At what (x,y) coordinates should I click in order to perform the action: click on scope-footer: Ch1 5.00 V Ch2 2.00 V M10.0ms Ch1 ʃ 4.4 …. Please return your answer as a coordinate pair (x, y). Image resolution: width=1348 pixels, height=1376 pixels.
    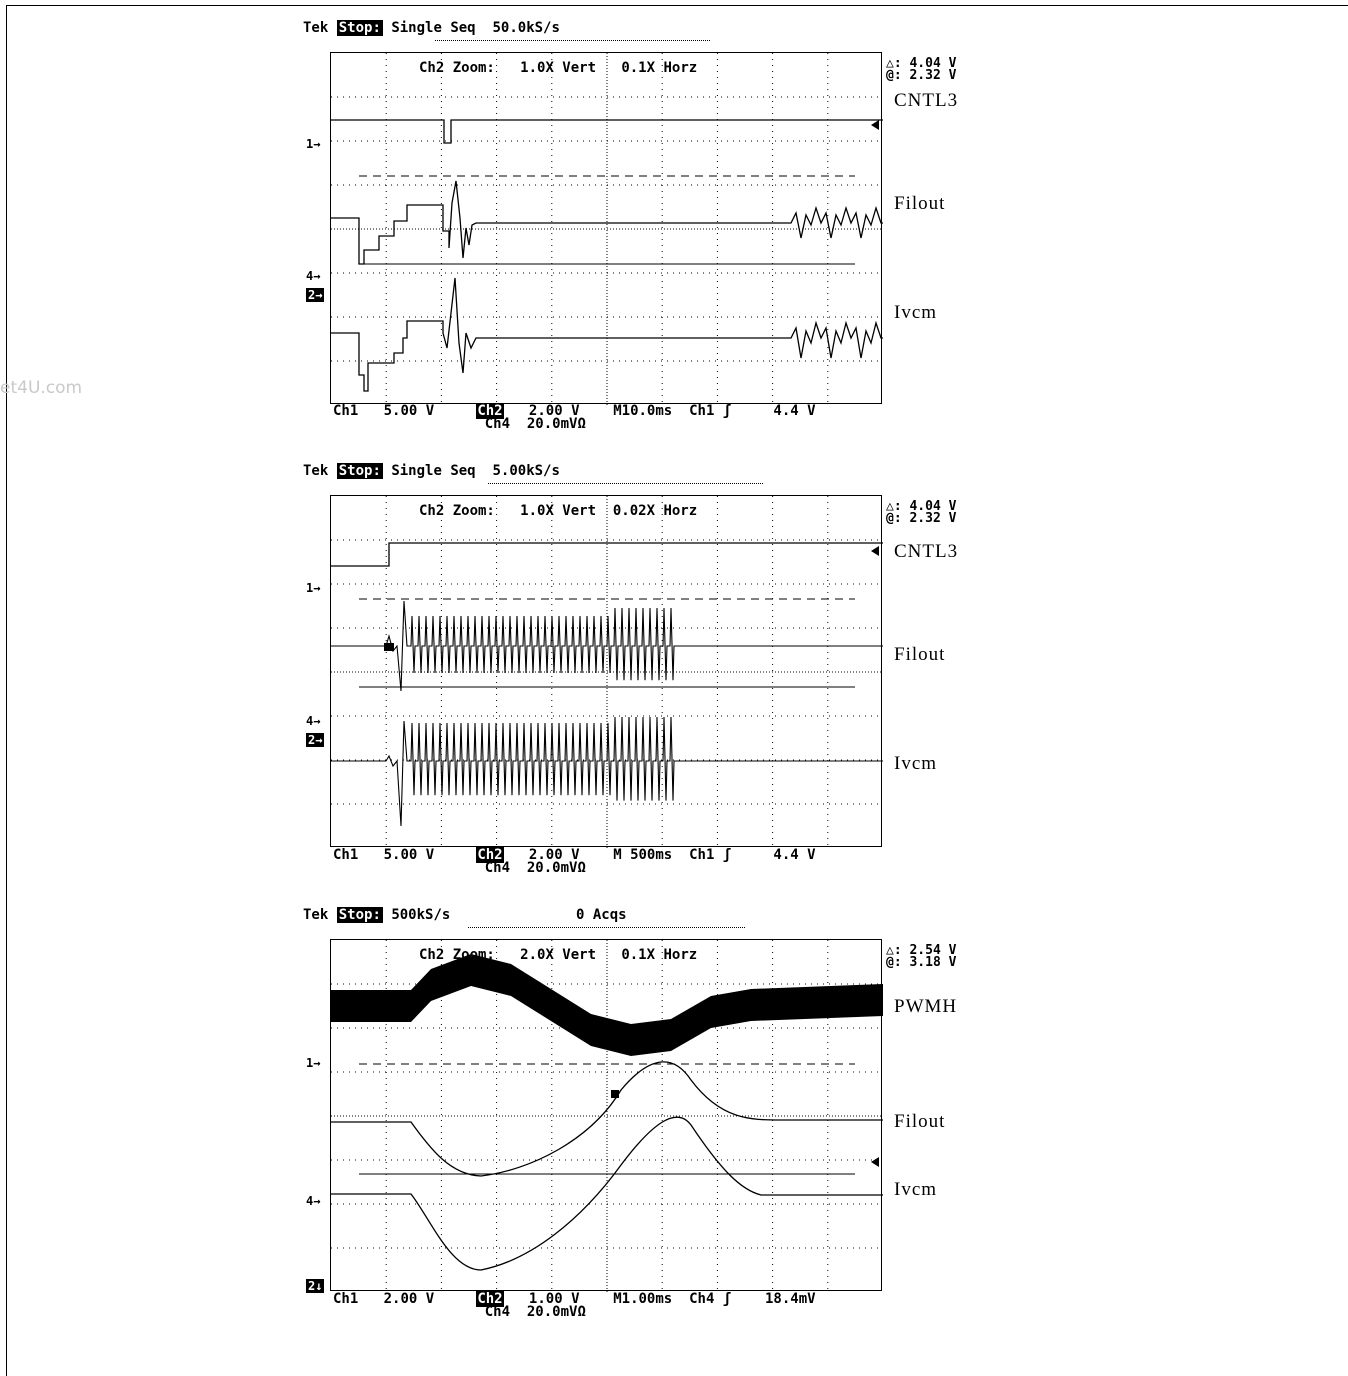
    Looking at the image, I should click on (574, 417).